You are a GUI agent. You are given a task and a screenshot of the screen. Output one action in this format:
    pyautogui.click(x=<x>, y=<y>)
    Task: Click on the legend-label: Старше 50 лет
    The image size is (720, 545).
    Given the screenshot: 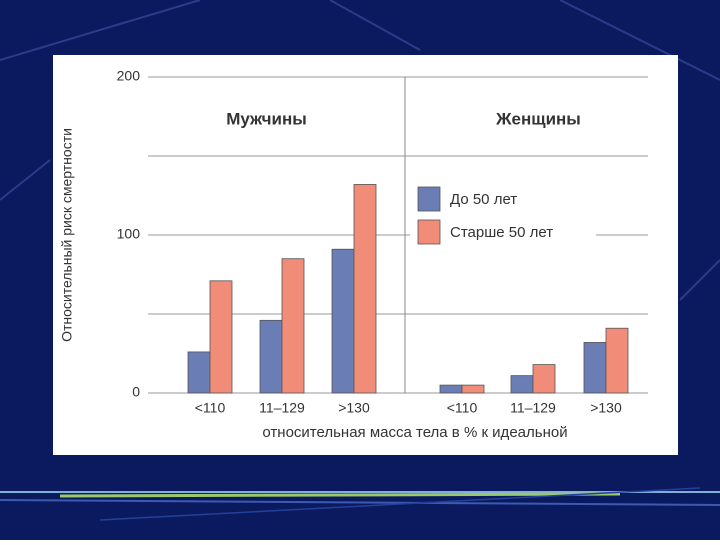 What is the action you would take?
    pyautogui.click(x=501, y=232)
    